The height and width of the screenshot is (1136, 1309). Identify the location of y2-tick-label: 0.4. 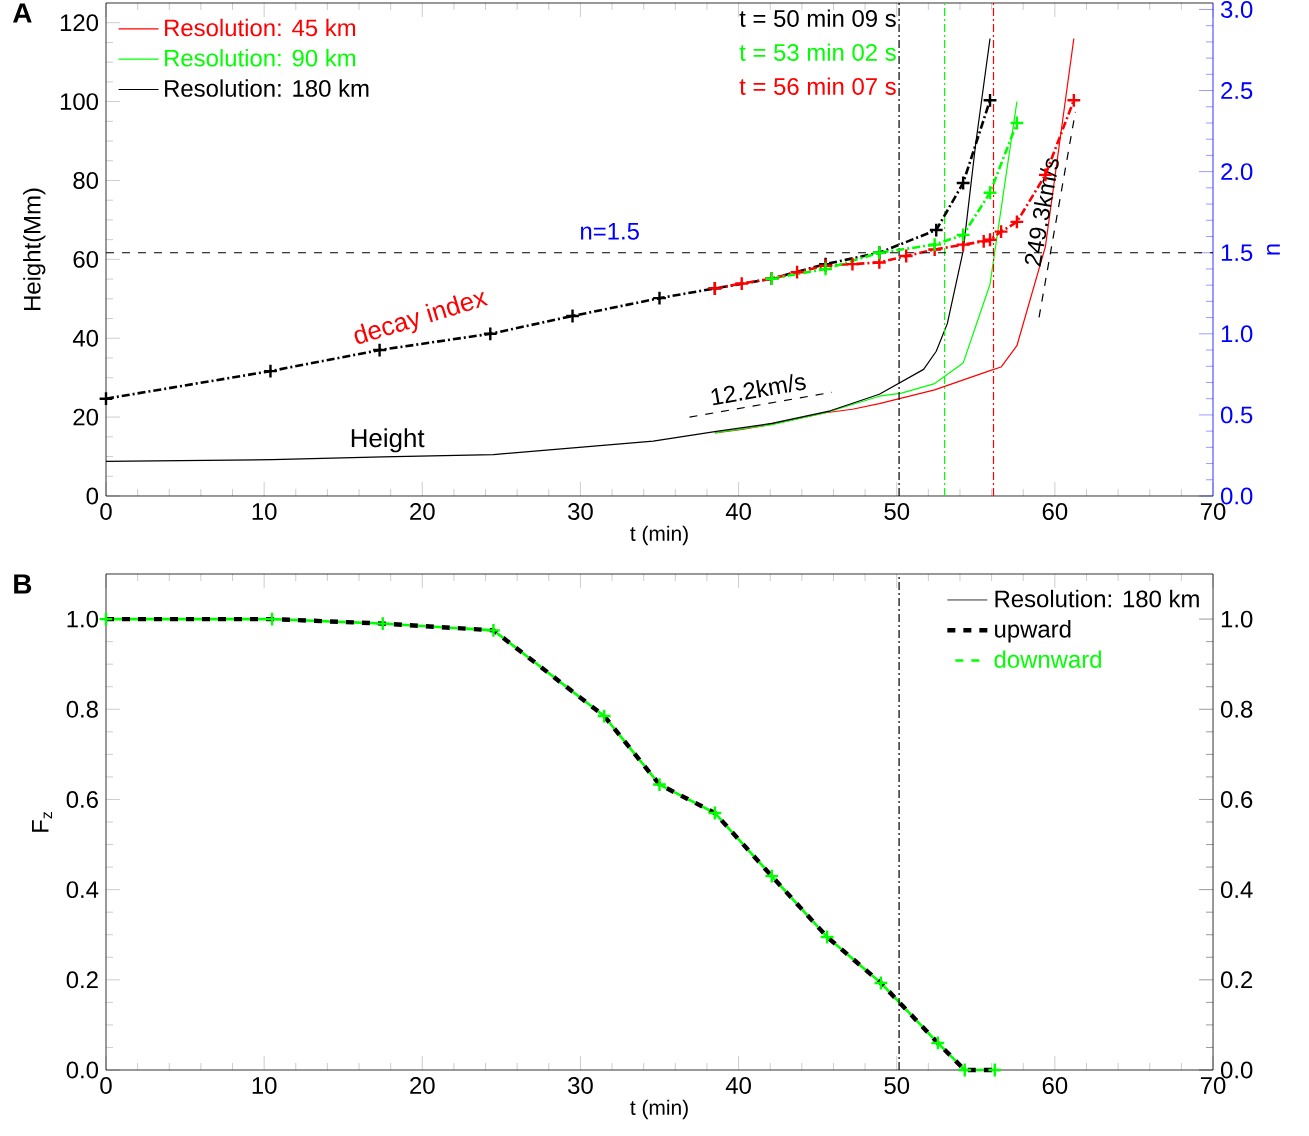
(1237, 890).